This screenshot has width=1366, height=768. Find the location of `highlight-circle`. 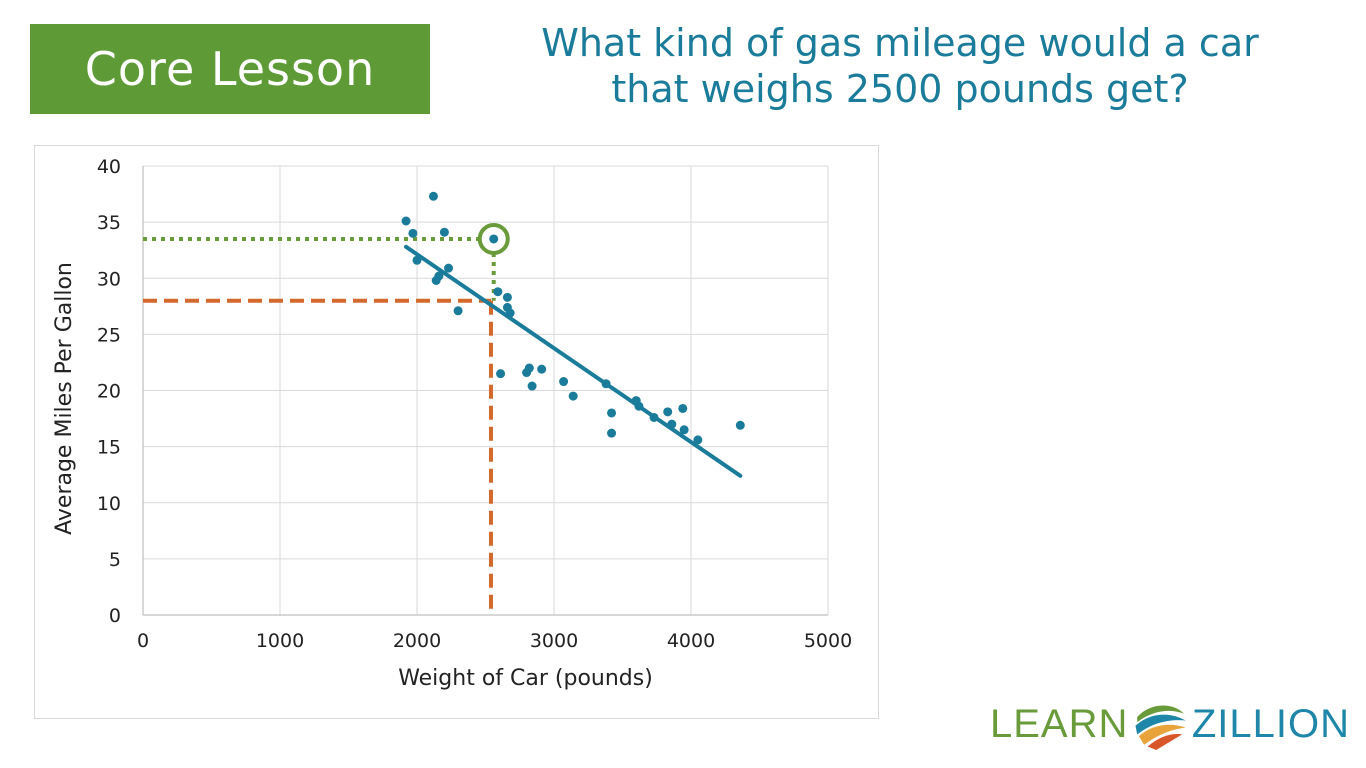

highlight-circle is located at coordinates (493, 238).